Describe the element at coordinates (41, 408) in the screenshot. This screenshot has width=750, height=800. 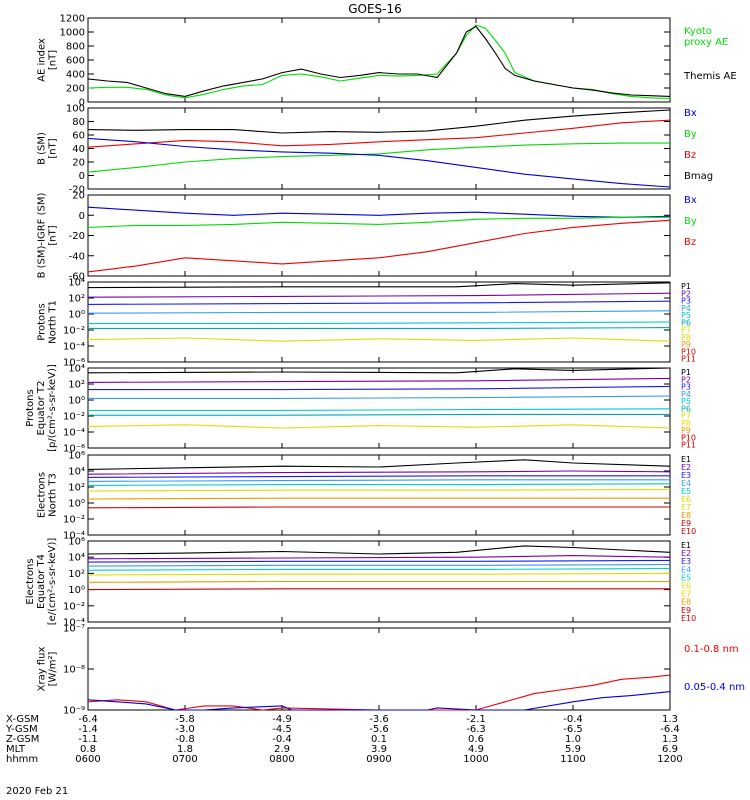
I see `p_equator-ylabel-line: Equator T2` at that location.